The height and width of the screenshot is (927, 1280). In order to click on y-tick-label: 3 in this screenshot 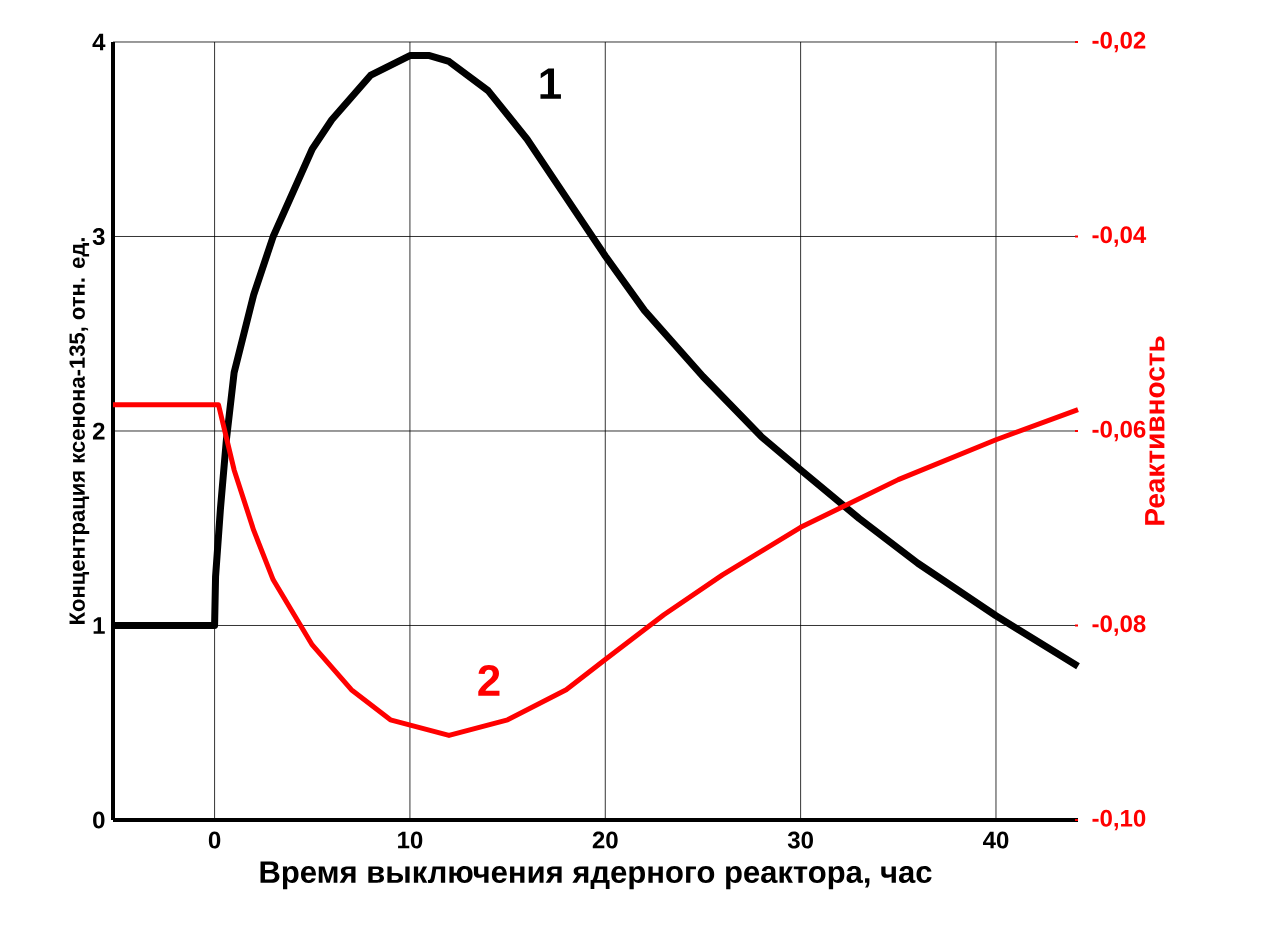, I will do `click(98, 236)`.